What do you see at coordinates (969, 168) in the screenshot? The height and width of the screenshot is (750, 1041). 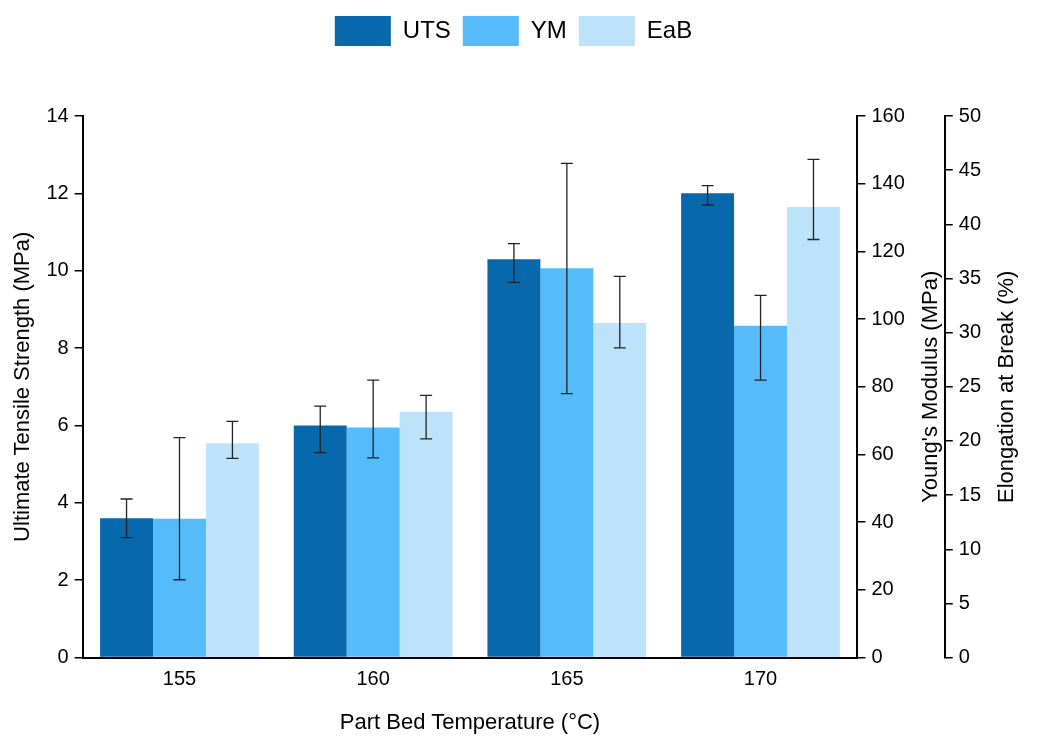 I see `y3-tick-label: 45` at bounding box center [969, 168].